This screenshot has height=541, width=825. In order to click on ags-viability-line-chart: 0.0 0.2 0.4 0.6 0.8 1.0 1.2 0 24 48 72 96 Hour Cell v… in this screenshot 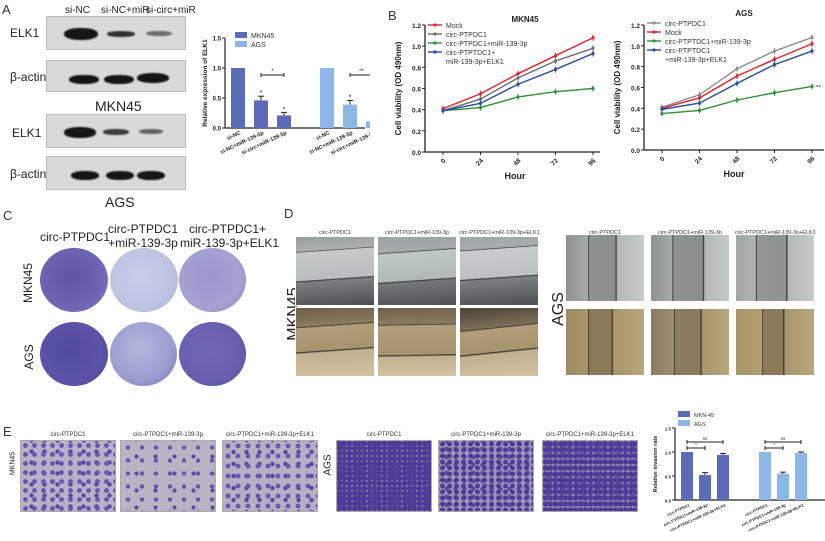, I will do `click(718, 94)`.